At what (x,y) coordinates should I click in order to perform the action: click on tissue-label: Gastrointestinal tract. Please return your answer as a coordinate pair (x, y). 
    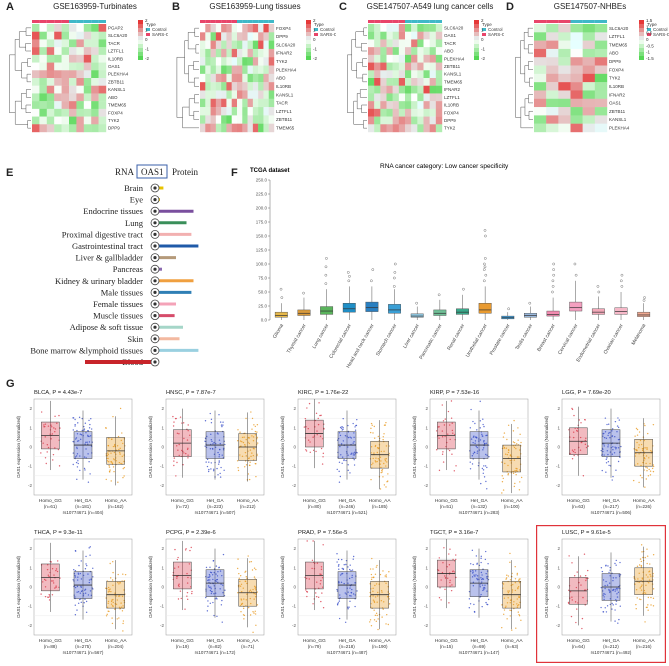
    Looking at the image, I should click on (108, 246).